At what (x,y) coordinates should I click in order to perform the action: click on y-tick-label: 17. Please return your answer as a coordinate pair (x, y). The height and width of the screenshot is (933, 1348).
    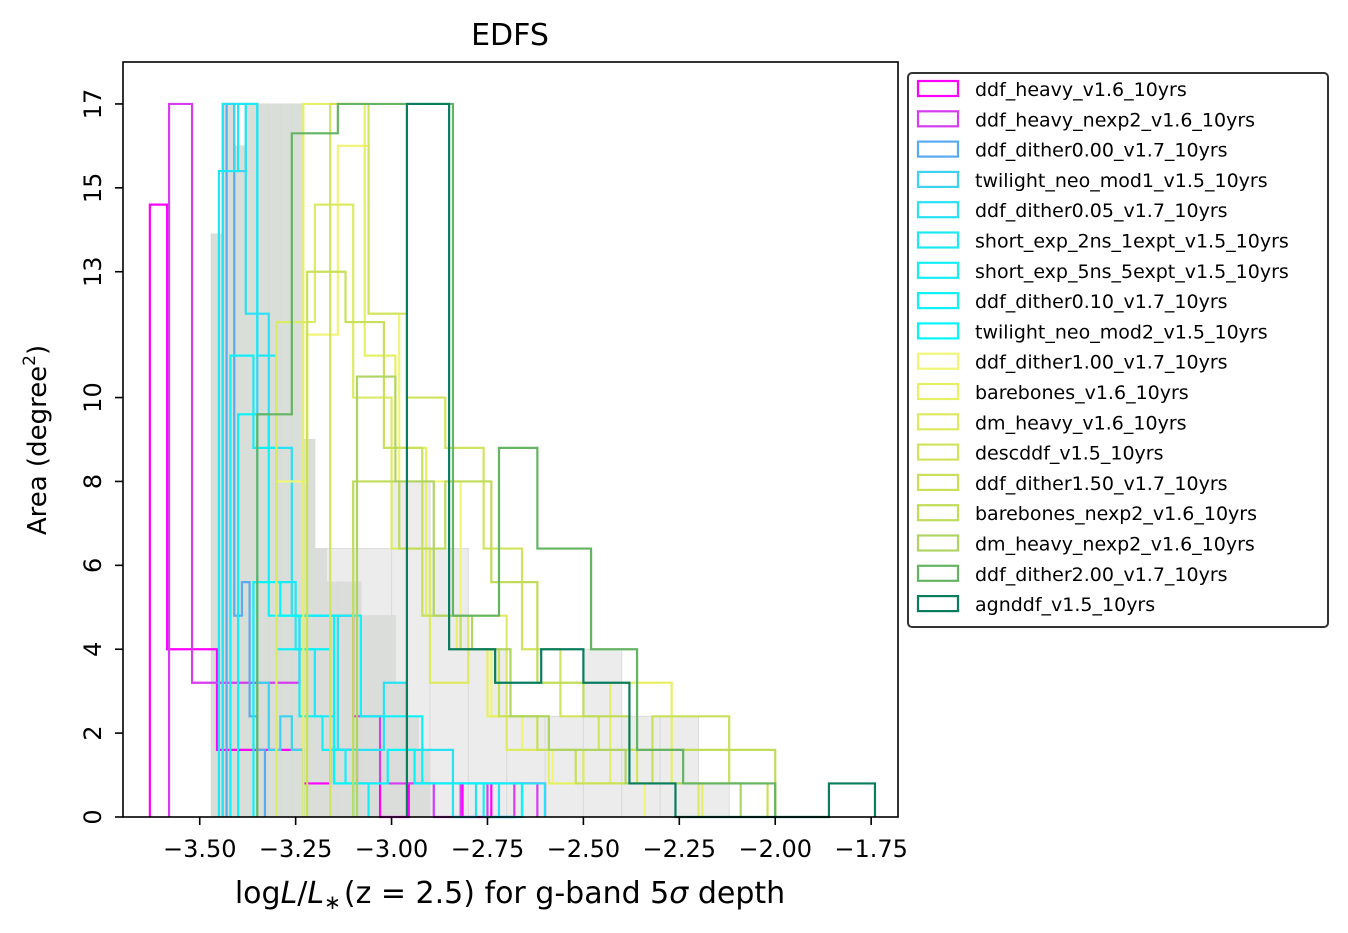
    Looking at the image, I should click on (93, 104).